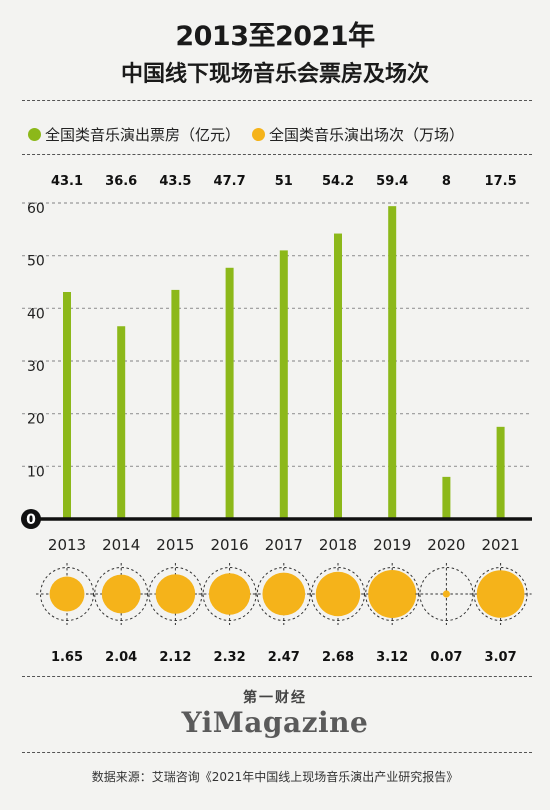 Image resolution: width=550 pixels, height=810 pixels. Describe the element at coordinates (259, 134) in the screenshot. I see `legend-orange-dot` at that location.